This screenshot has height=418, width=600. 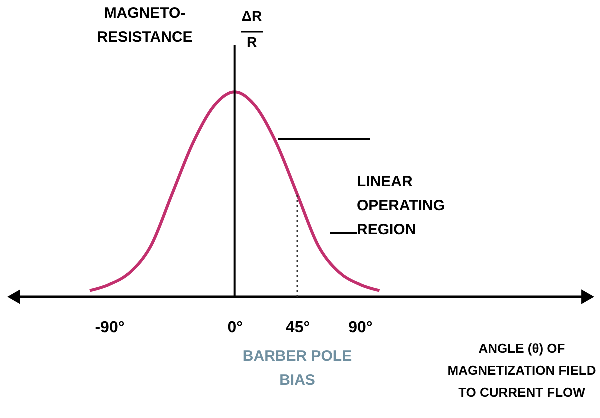 What do you see at coordinates (522, 370) in the screenshot?
I see `x-axis-title: ANGLE (θ) OF MAGNETIZATION FIELD TO CURRENT FLOW` at bounding box center [522, 370].